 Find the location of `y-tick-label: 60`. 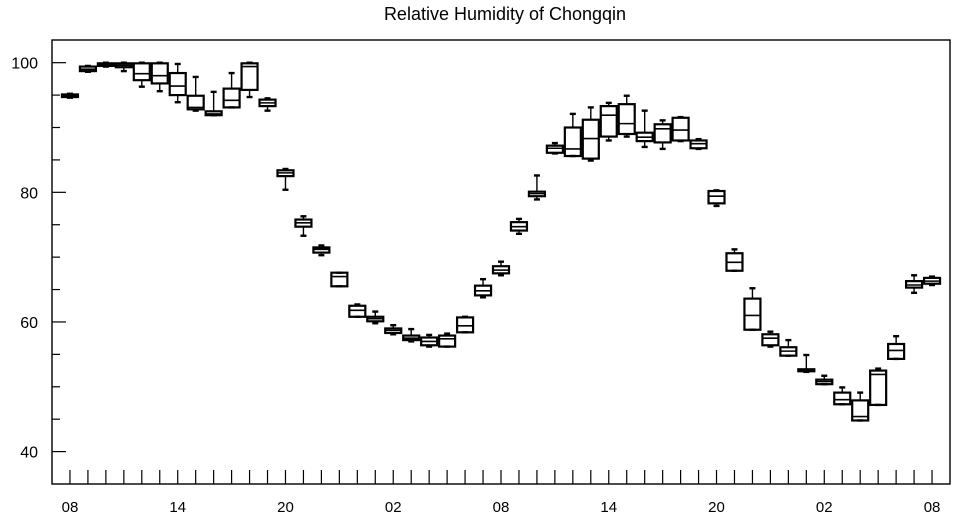

y-tick-label: 60 is located at coordinates (29, 323).